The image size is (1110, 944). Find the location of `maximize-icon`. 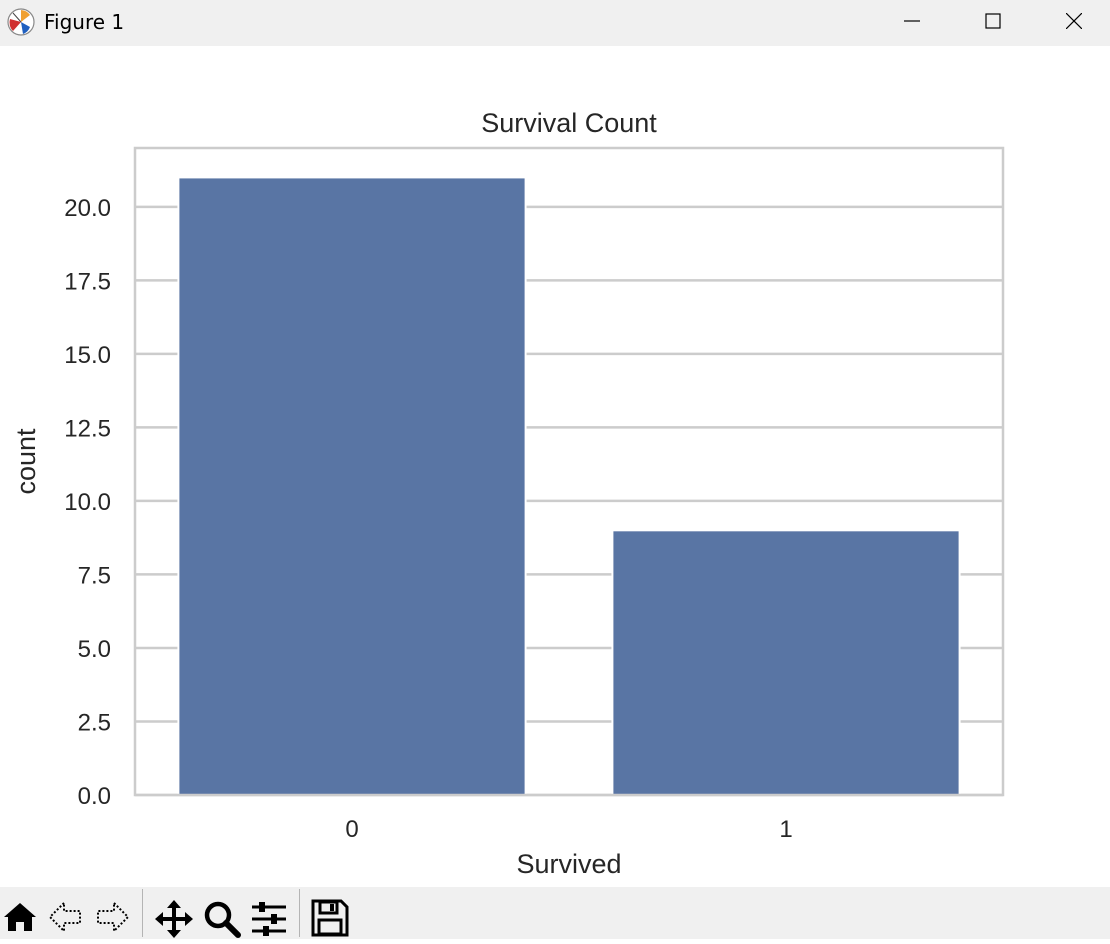

maximize-icon is located at coordinates (993, 21).